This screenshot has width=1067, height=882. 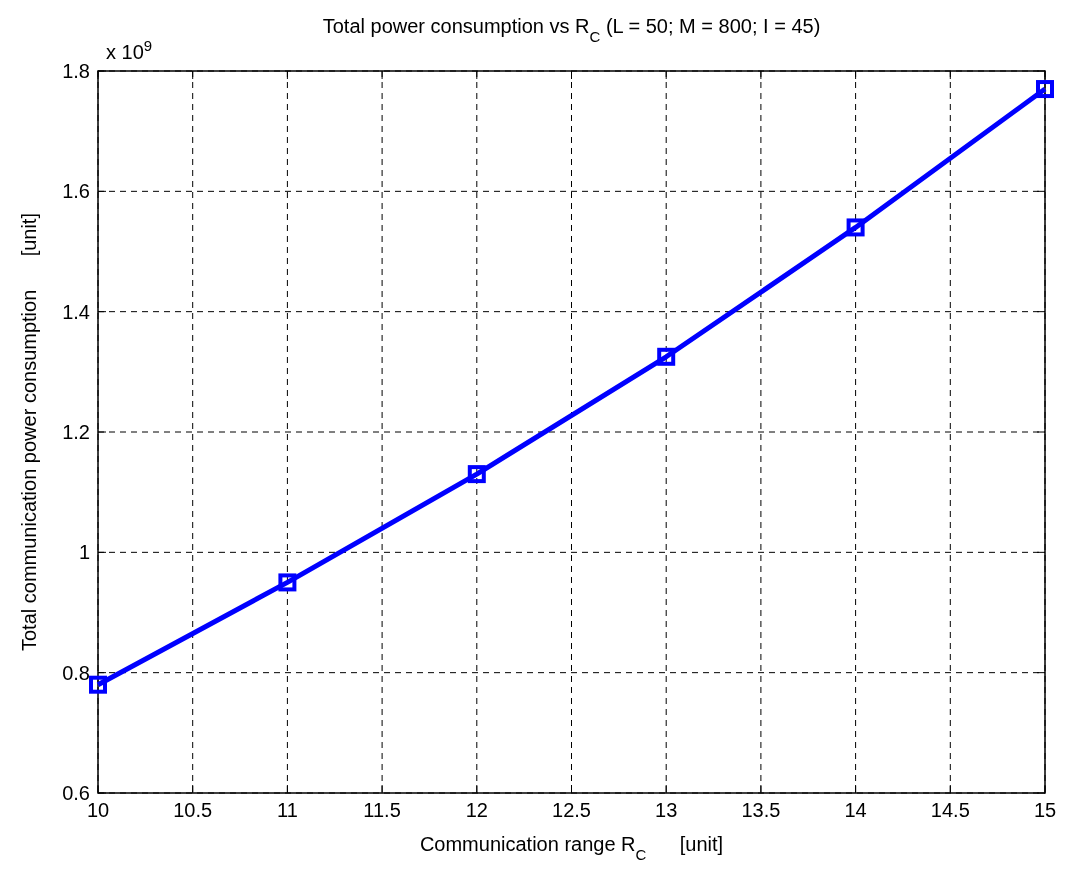 What do you see at coordinates (855, 810) in the screenshot?
I see `x-tick-label: 14` at bounding box center [855, 810].